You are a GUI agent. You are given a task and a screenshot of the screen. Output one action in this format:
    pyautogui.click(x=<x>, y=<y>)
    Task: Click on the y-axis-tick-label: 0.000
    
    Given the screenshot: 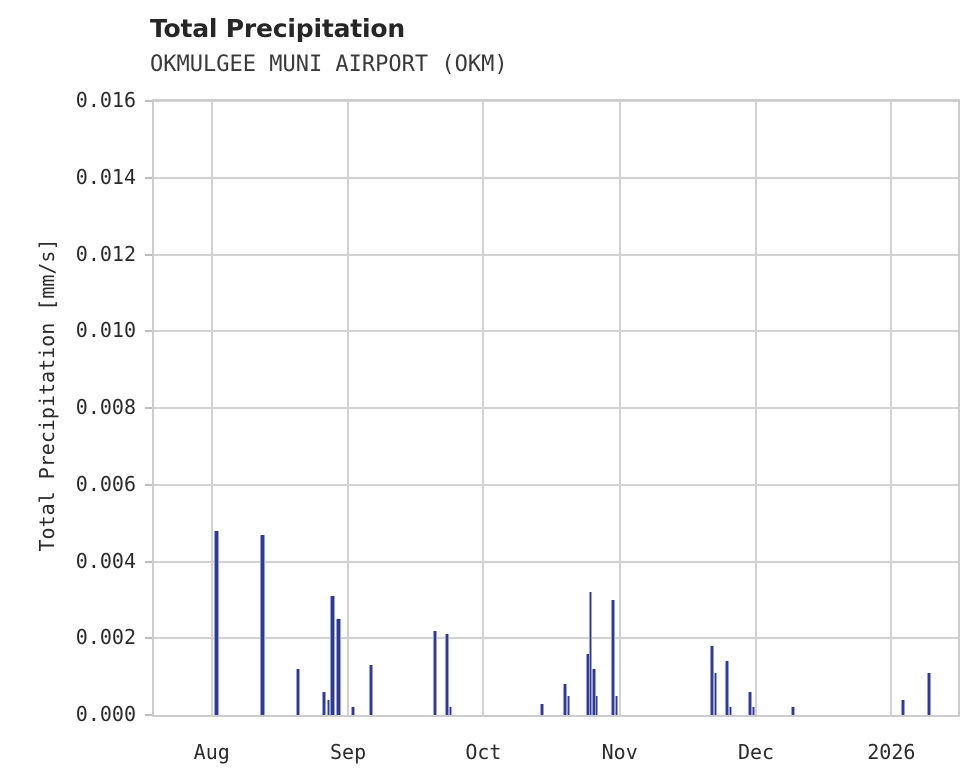 What is the action you would take?
    pyautogui.click(x=105, y=714)
    